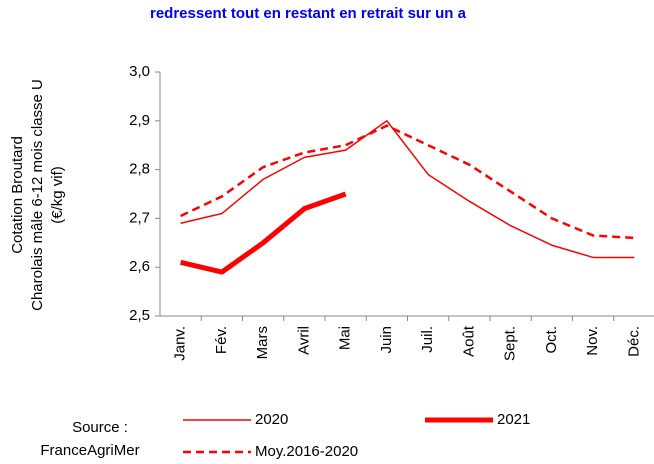  Describe the element at coordinates (633, 341) in the screenshot. I see `x-tick-label: Déc.` at that location.